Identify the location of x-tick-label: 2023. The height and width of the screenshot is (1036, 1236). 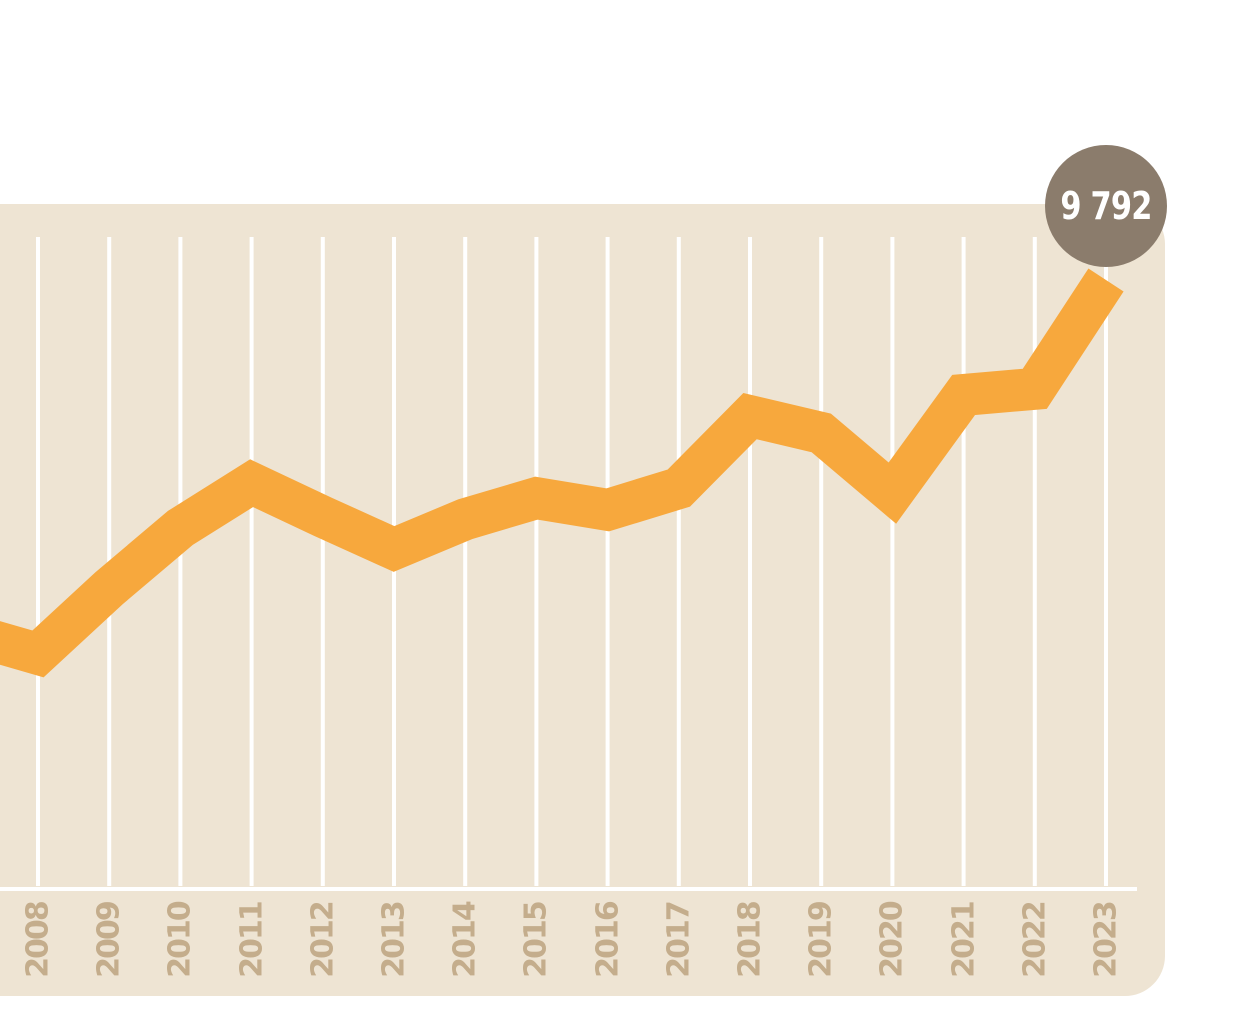
(1106, 940).